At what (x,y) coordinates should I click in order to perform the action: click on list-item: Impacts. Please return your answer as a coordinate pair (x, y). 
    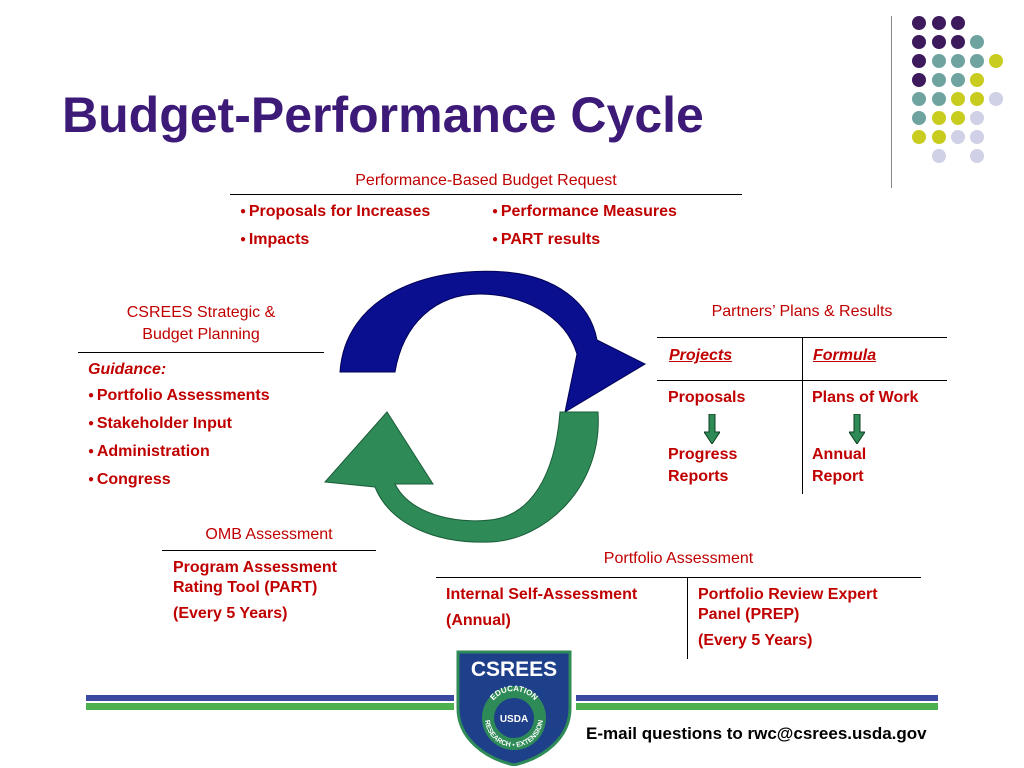
    Looking at the image, I should click on (335, 241).